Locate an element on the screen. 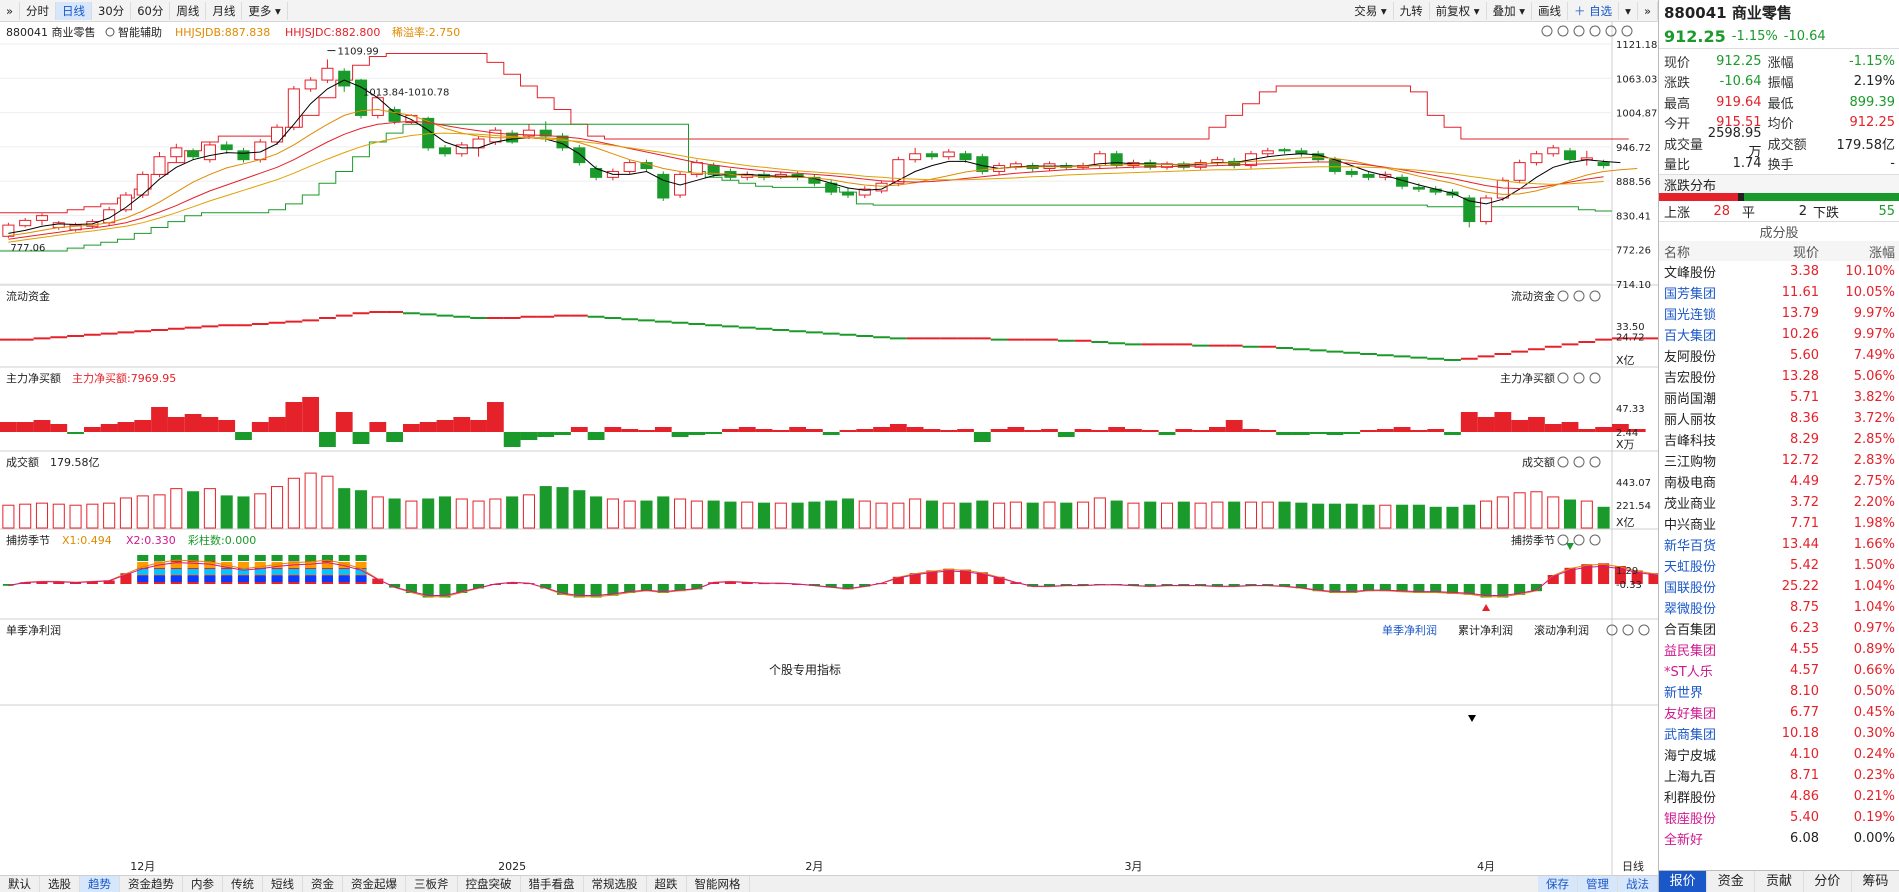 This screenshot has height=892, width=1899. component-name: 吉峰科技 is located at coordinates (1690, 441).